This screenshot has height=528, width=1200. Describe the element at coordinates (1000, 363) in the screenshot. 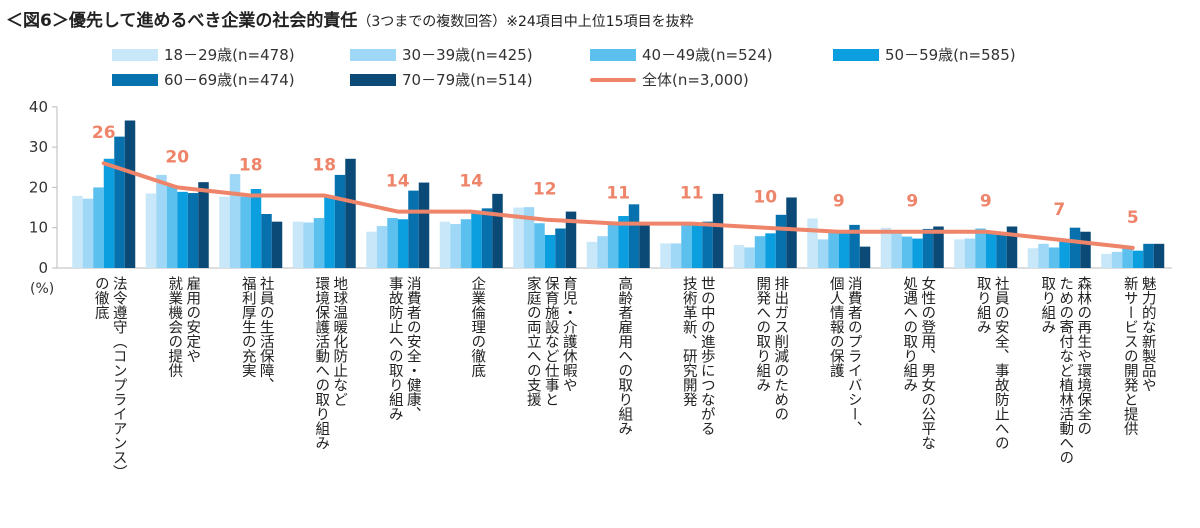

I see `category-label-line: 社員の安全、事故防止への` at that location.